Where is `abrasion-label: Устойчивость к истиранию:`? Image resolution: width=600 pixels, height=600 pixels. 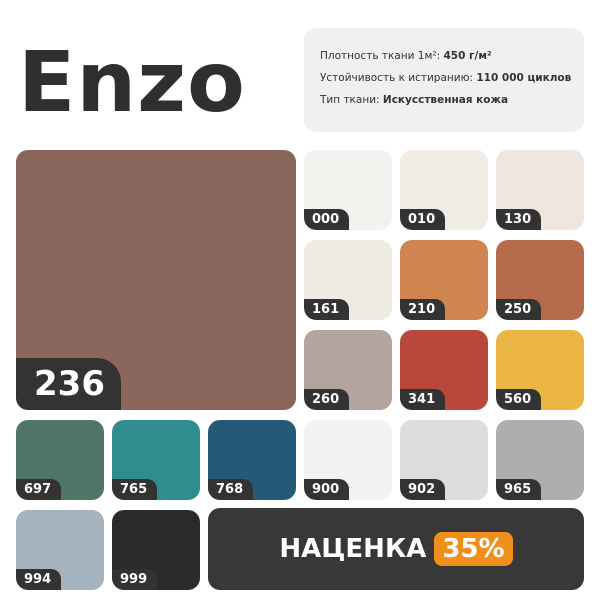
abrasion-label: Устойчивость к истиранию: is located at coordinates (396, 78).